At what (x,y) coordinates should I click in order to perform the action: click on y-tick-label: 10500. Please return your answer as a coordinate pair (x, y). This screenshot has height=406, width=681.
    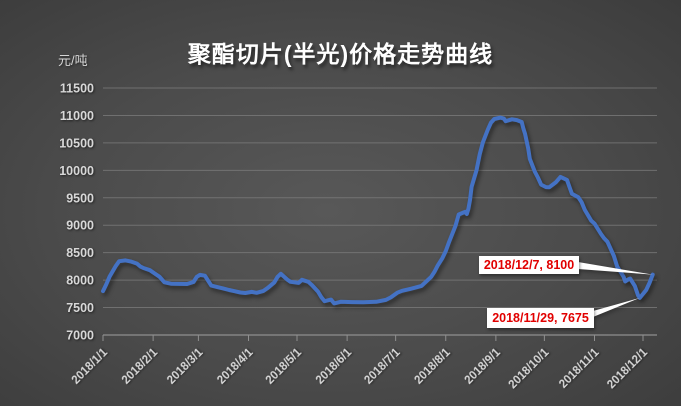
    Looking at the image, I should click on (76, 143).